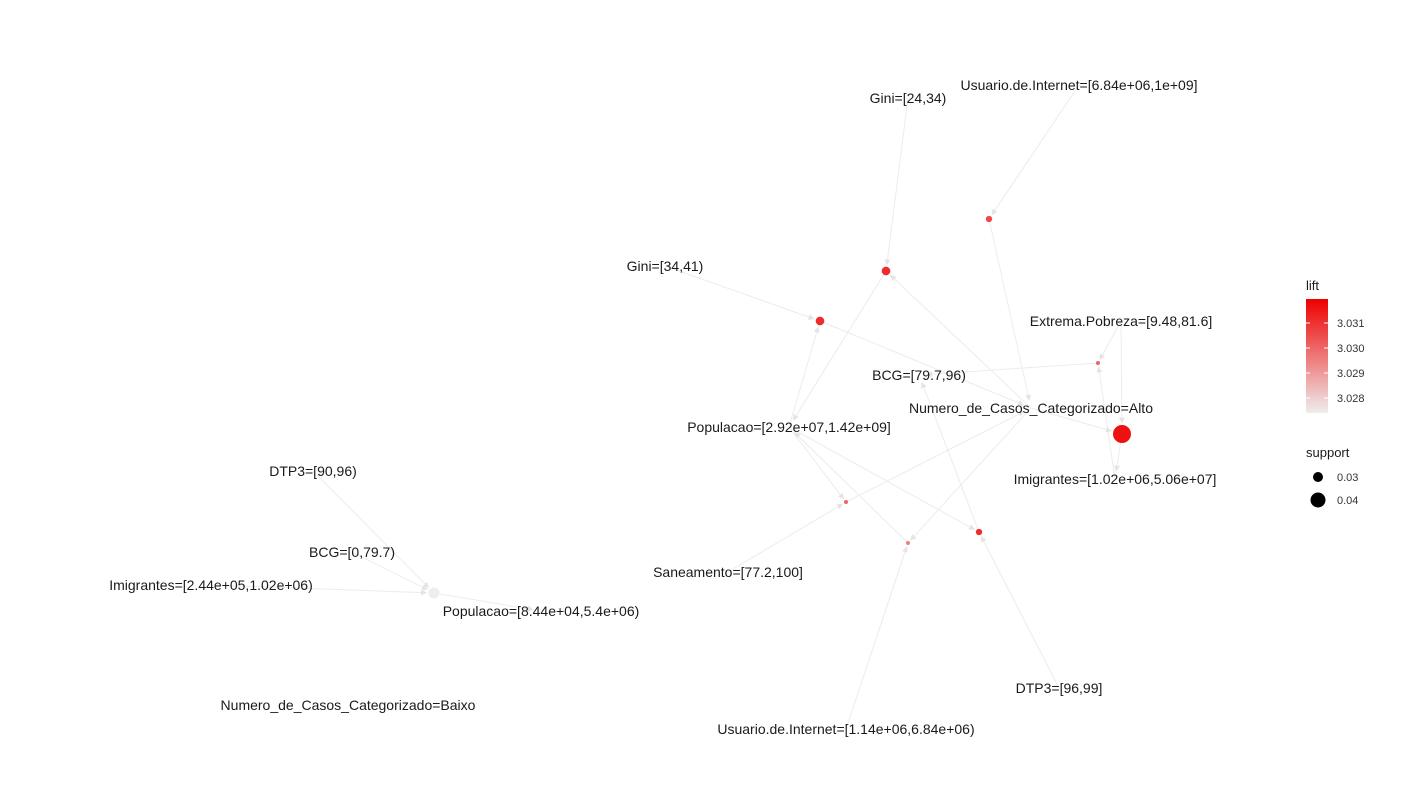  What do you see at coordinates (1351, 399) in the screenshot?
I see `lift-tick-label: 3.028` at bounding box center [1351, 399].